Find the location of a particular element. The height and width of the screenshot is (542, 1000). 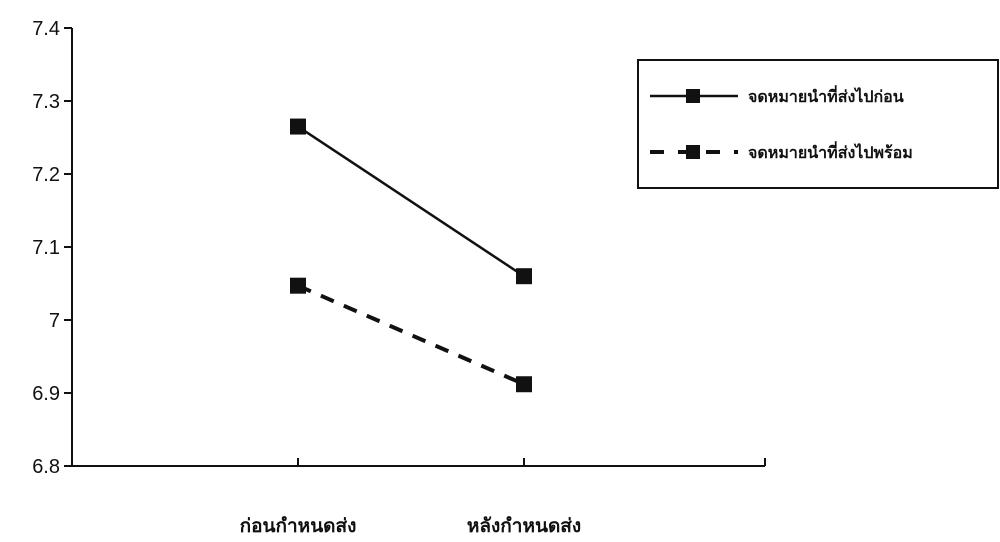

legend-box is located at coordinates (818, 124).